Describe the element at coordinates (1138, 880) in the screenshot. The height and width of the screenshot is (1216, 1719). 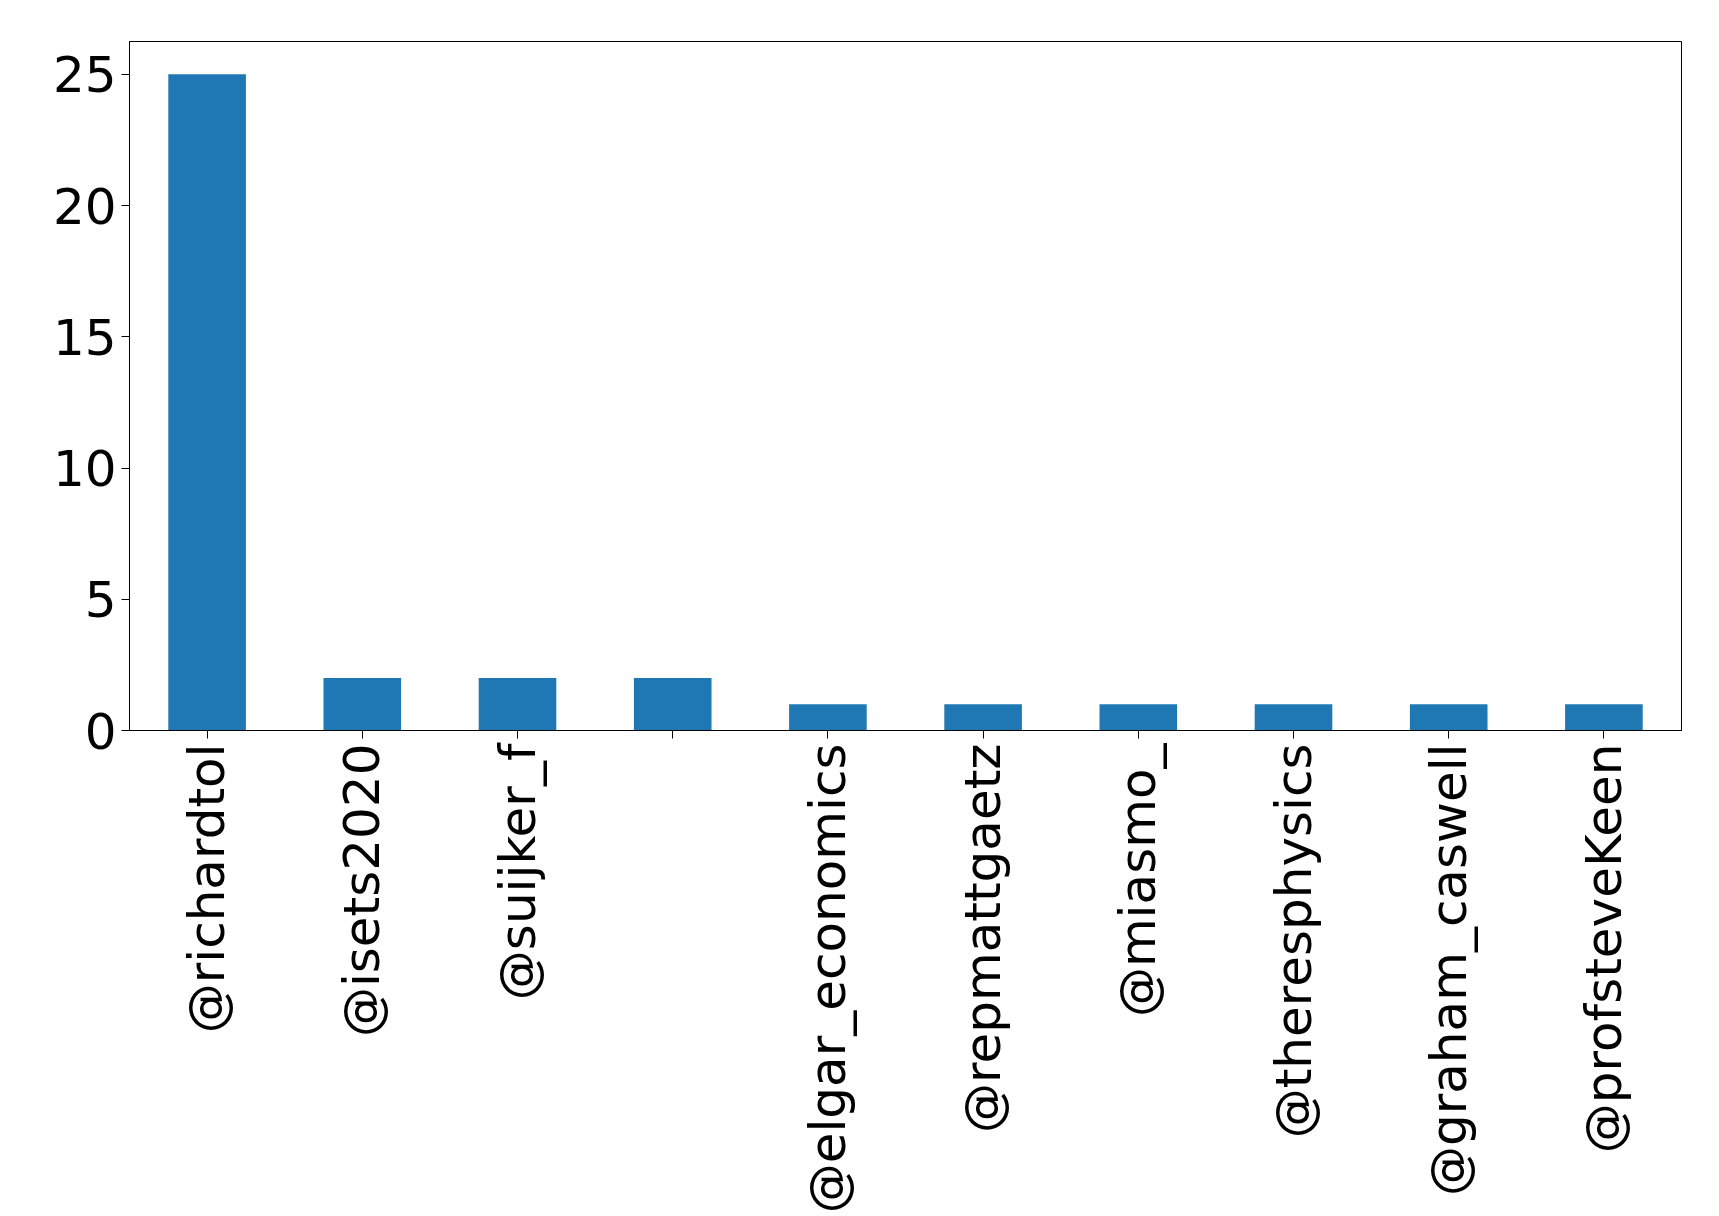
I see `x-tick-label: @miasmo_` at that location.